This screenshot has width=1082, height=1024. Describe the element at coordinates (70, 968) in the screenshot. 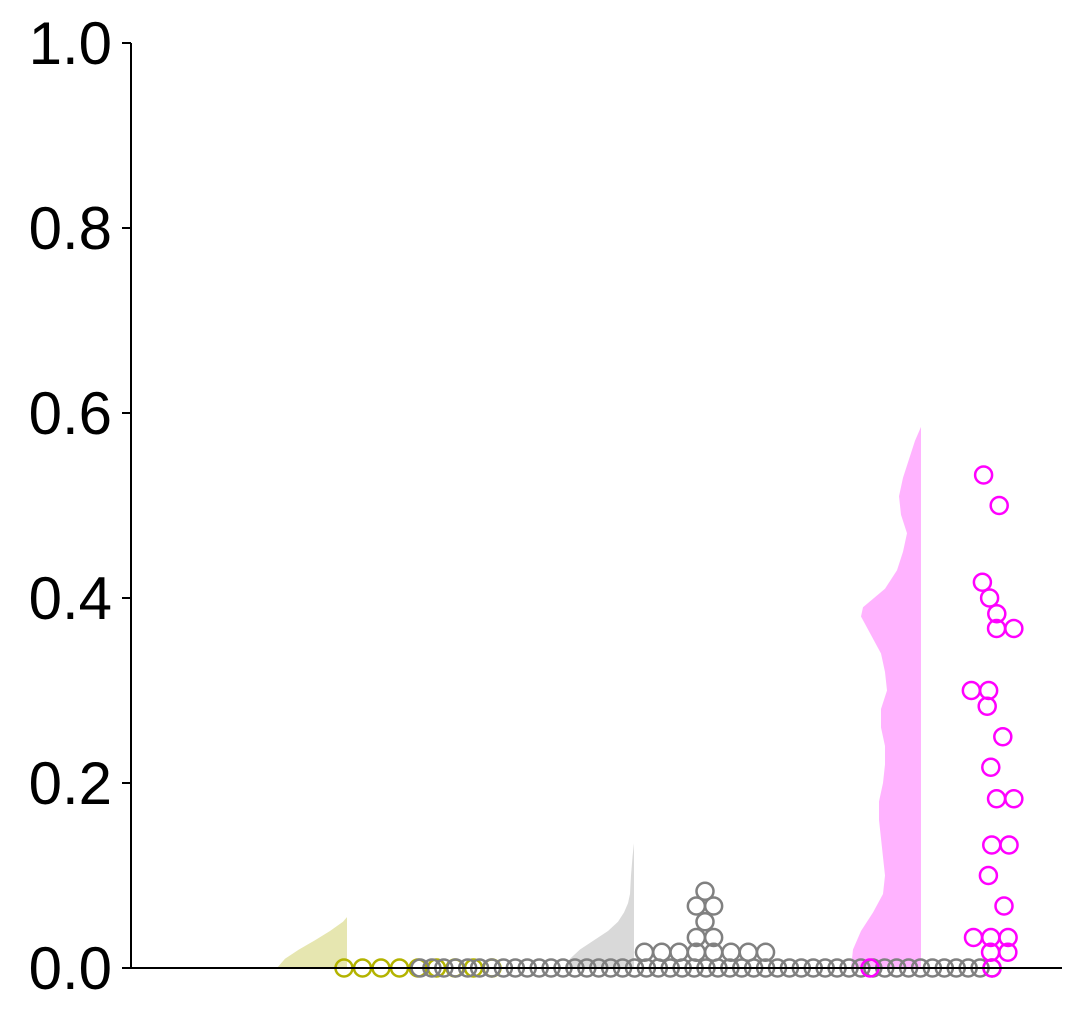

I see `y-tick-label: 0.0` at that location.